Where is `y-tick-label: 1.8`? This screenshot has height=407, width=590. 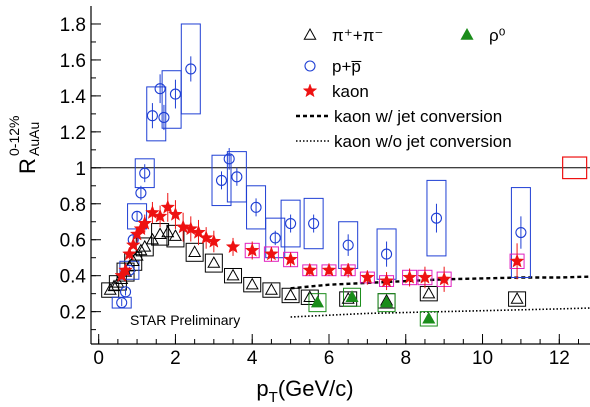
y-tick-label: 1.8 is located at coordinates (73, 25).